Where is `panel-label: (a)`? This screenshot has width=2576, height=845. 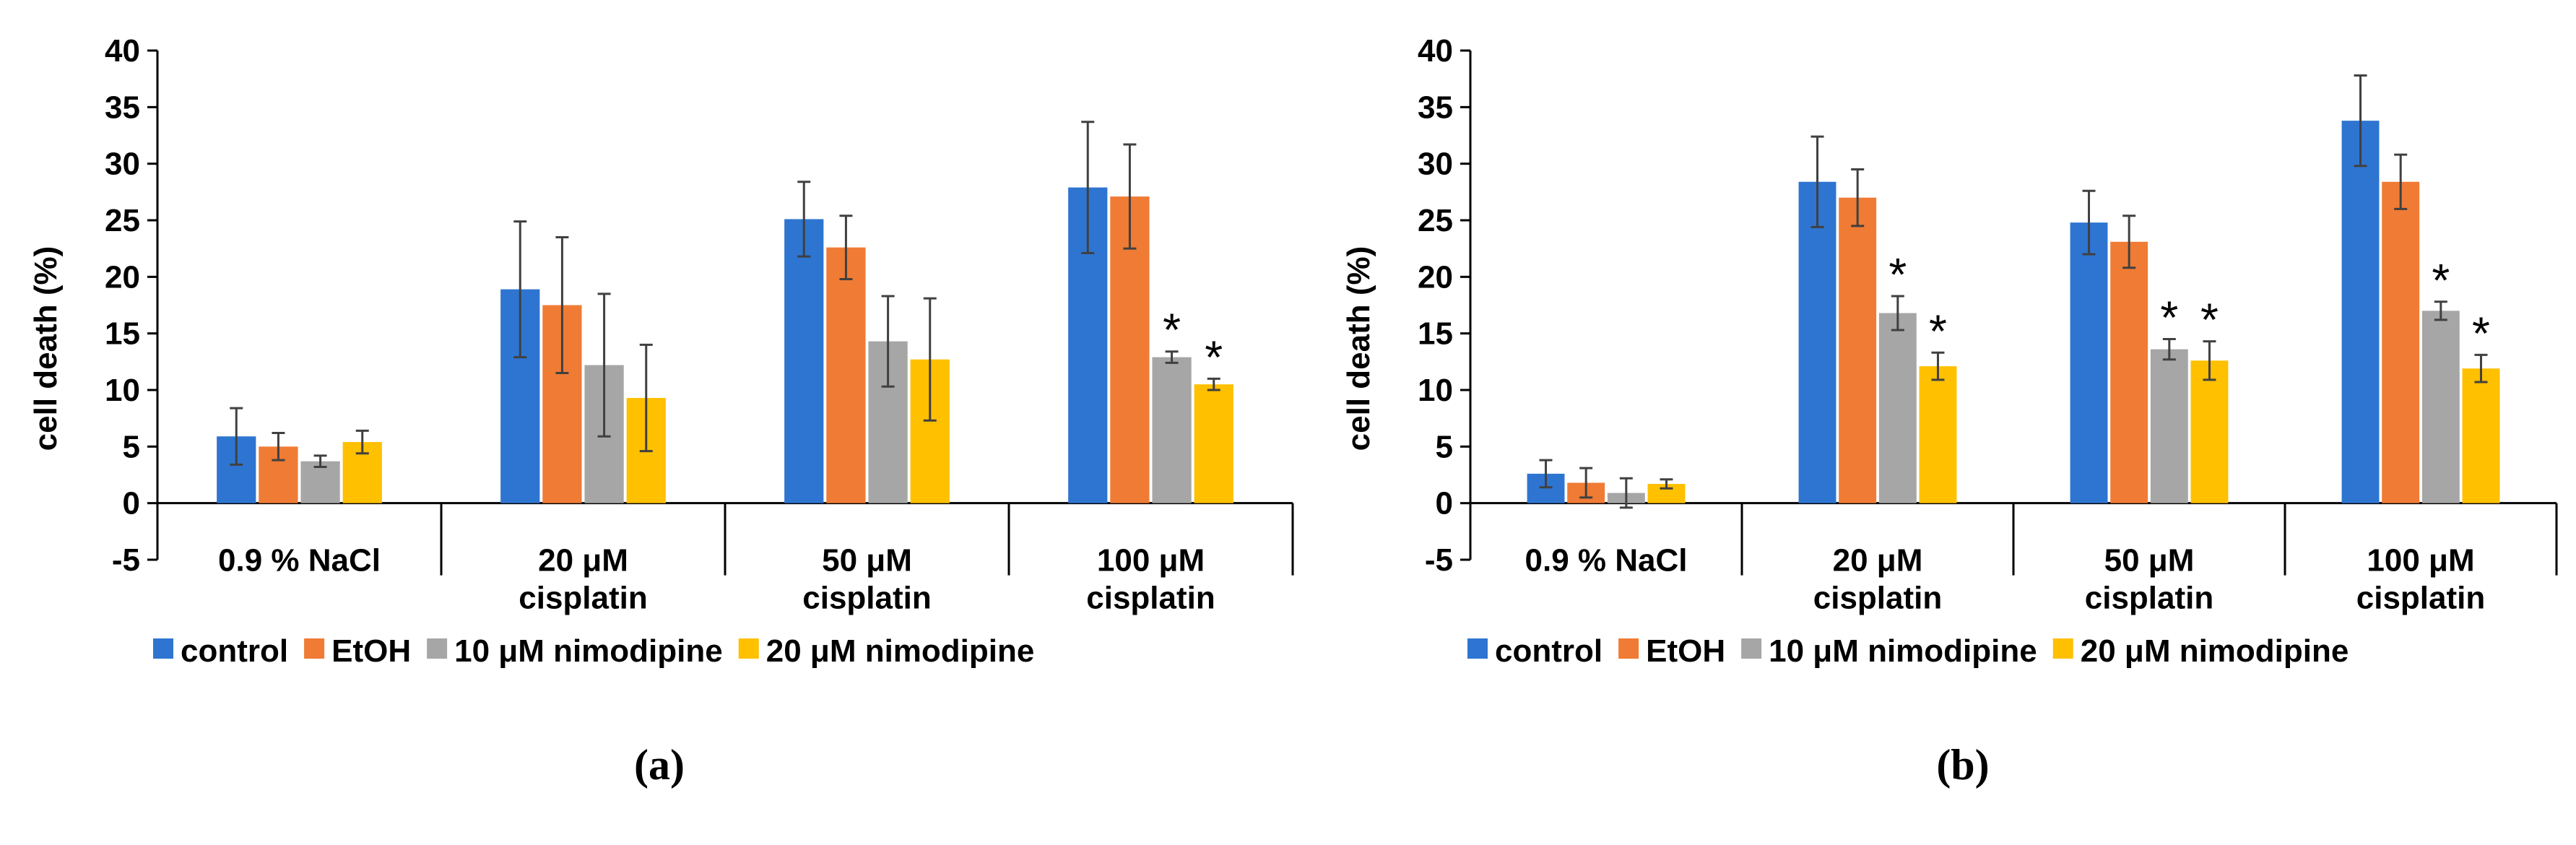 panel-label: (a) is located at coordinates (659, 765).